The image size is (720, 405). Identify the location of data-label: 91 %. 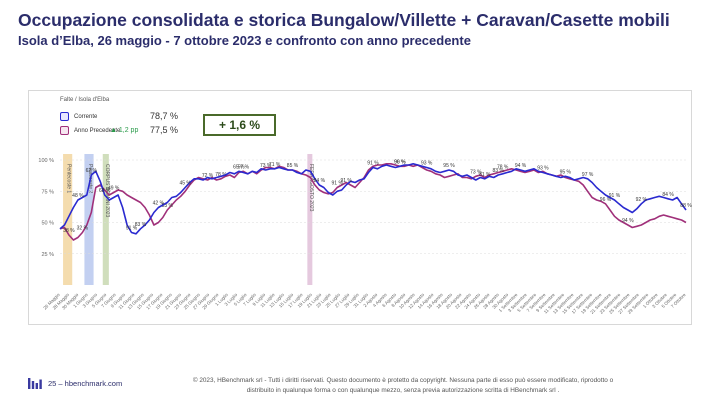
(691, 1).